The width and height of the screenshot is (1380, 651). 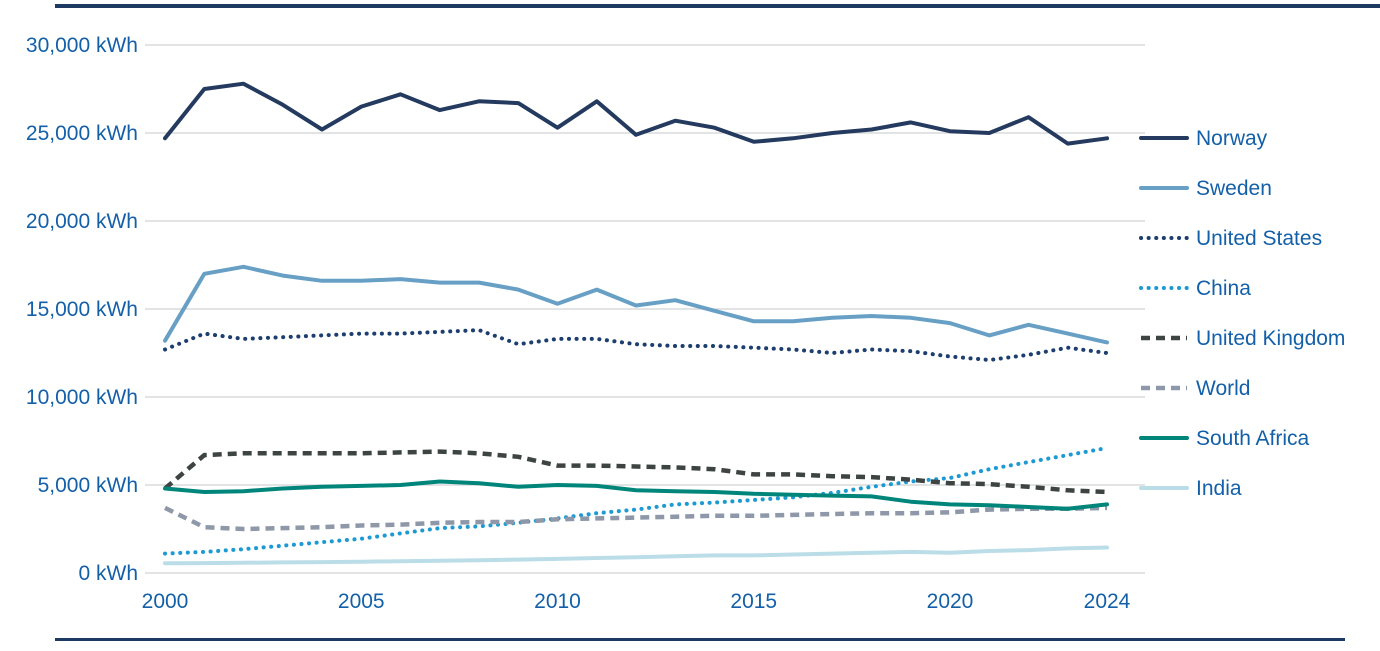 I want to click on legend-label-world: World, so click(x=1223, y=388).